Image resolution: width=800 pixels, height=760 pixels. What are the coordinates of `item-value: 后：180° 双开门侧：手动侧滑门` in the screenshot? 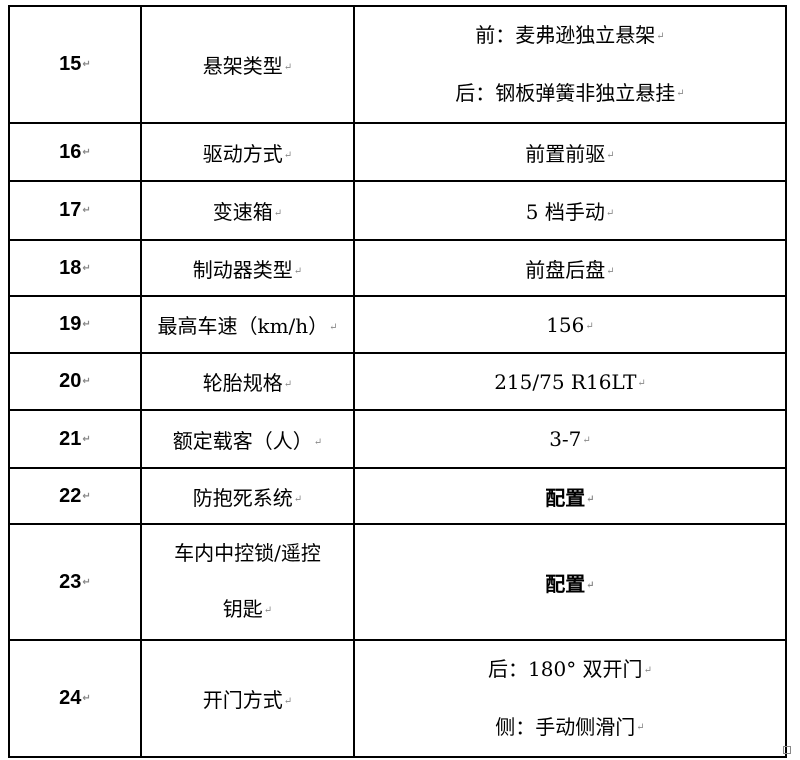 It's located at (570, 698).